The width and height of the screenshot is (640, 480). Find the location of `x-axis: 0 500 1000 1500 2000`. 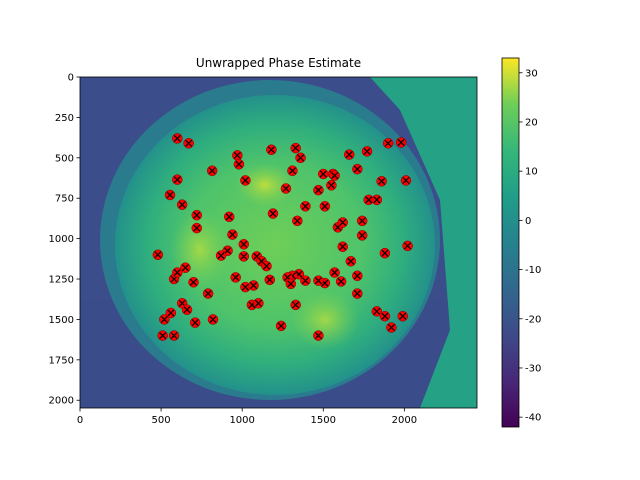

x-axis: 0 500 1000 1500 2000 is located at coordinates (247, 417).